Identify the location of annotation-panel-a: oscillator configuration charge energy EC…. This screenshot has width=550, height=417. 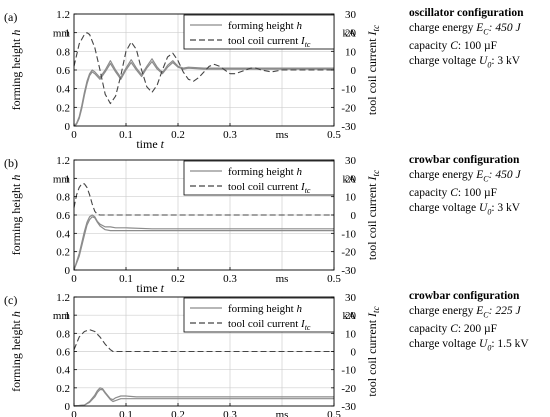
(479, 39).